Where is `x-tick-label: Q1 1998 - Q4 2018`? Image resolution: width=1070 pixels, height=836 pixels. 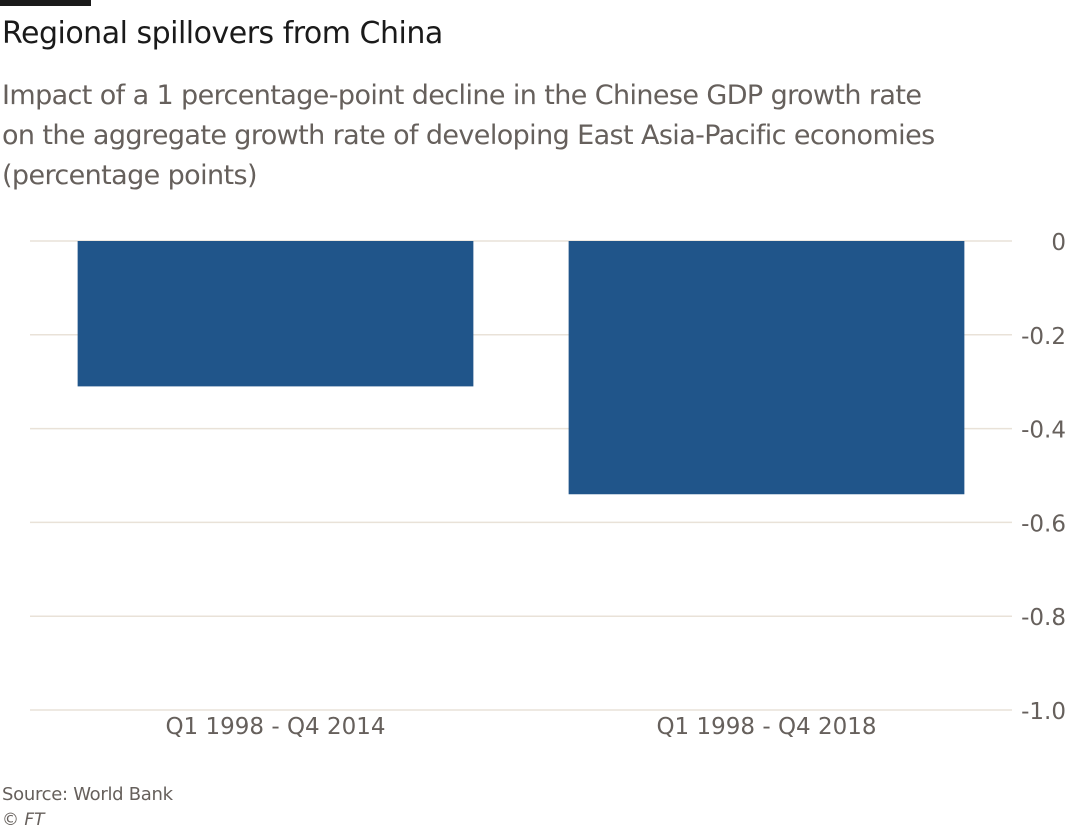 x-tick-label: Q1 1998 - Q4 2018 is located at coordinates (766, 727).